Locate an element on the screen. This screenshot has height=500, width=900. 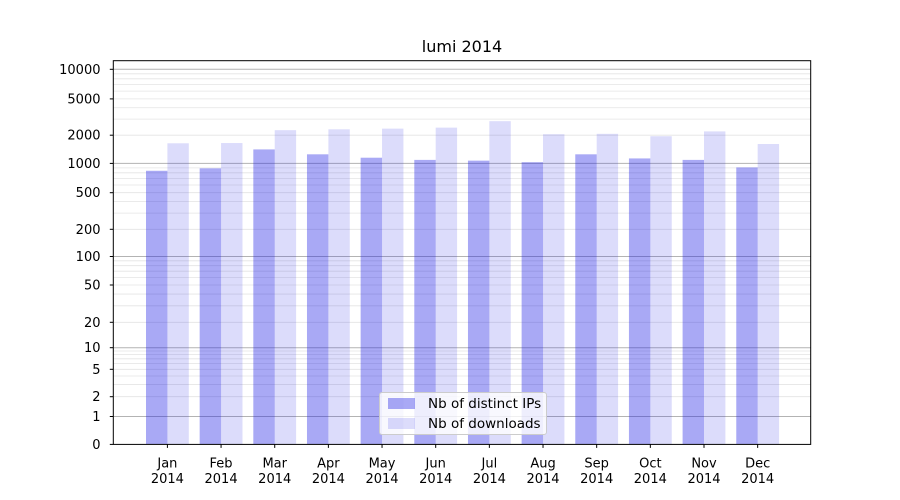
y-tick-label: 0 is located at coordinates (96, 445).